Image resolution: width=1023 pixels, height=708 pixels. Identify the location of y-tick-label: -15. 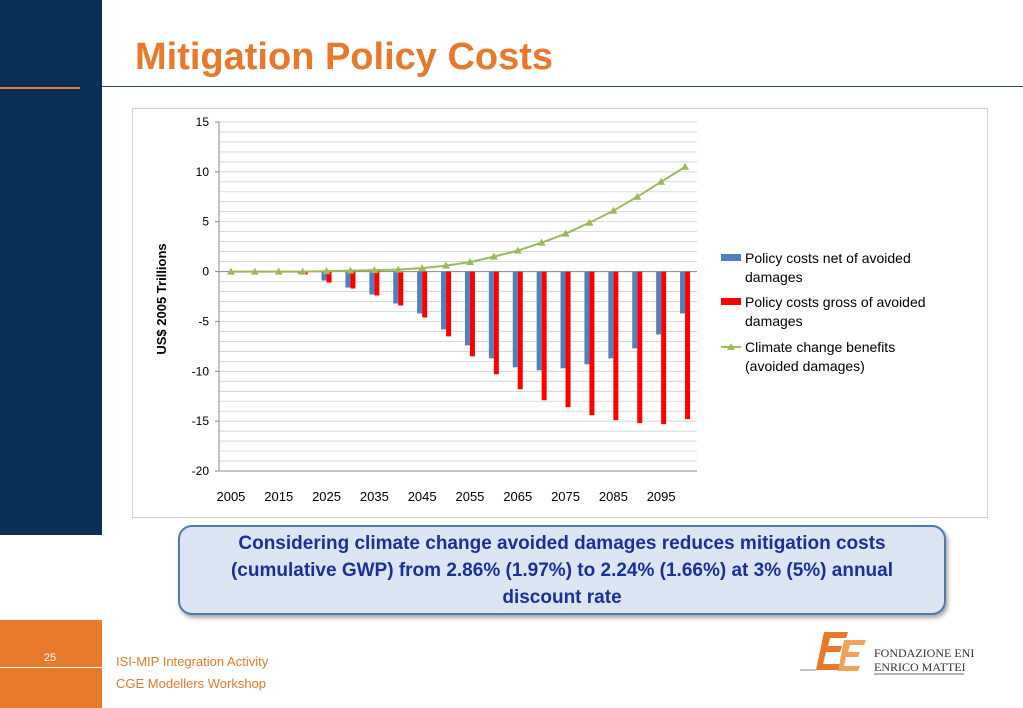
(201, 421).